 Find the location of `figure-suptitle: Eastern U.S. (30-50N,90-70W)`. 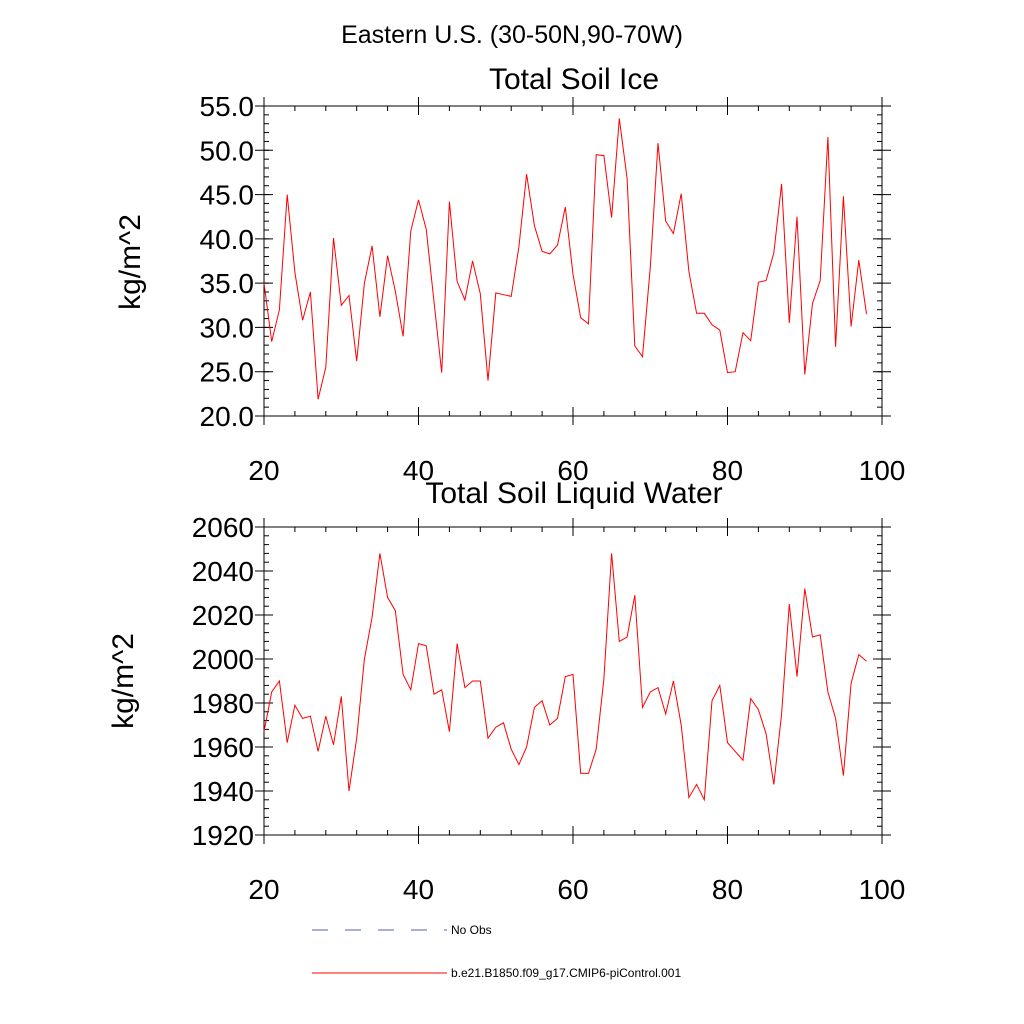

figure-suptitle: Eastern U.S. (30-50N,90-70W) is located at coordinates (512, 35).